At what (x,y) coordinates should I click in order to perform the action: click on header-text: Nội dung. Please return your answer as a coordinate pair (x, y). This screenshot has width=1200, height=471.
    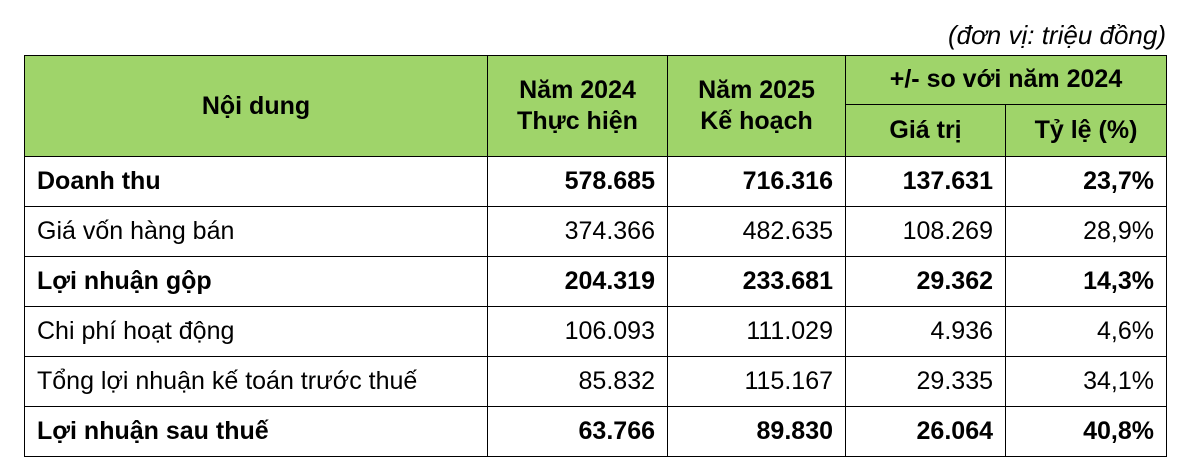
    Looking at the image, I should click on (256, 105).